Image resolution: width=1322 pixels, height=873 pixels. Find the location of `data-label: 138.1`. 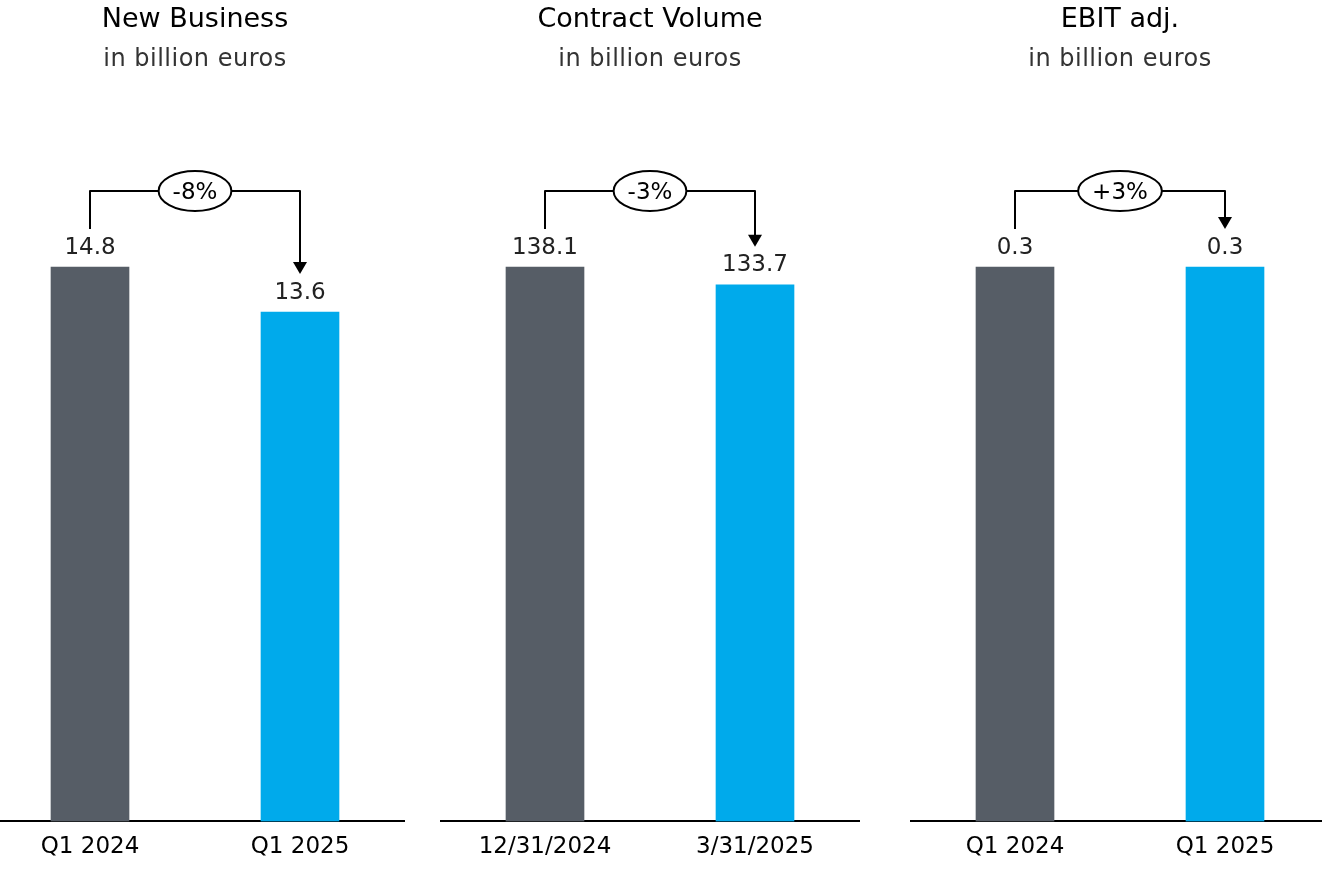

data-label: 138.1 is located at coordinates (545, 245).